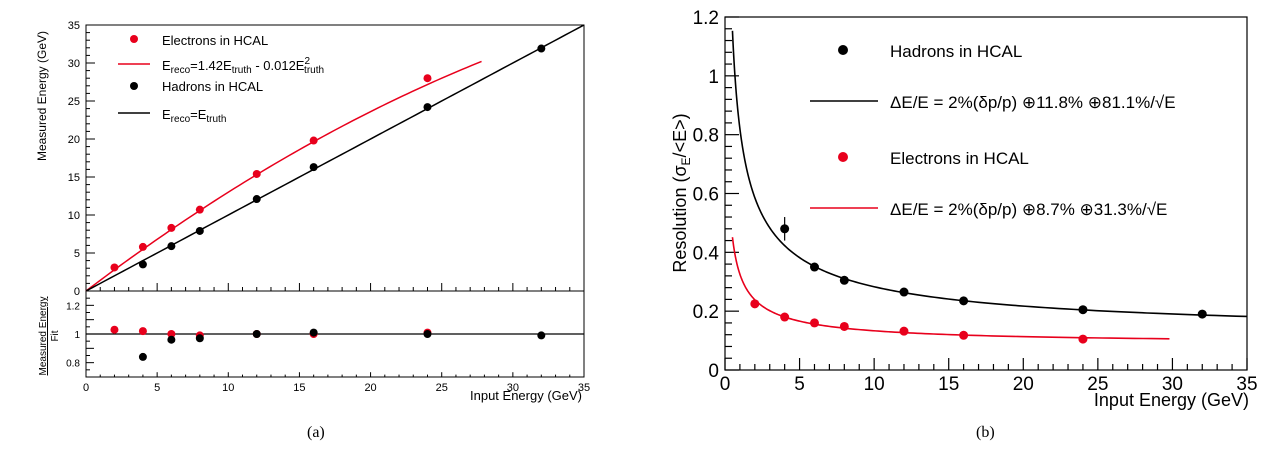  Describe the element at coordinates (74, 102) in the screenshot. I see `y-tick-label: 25` at that location.